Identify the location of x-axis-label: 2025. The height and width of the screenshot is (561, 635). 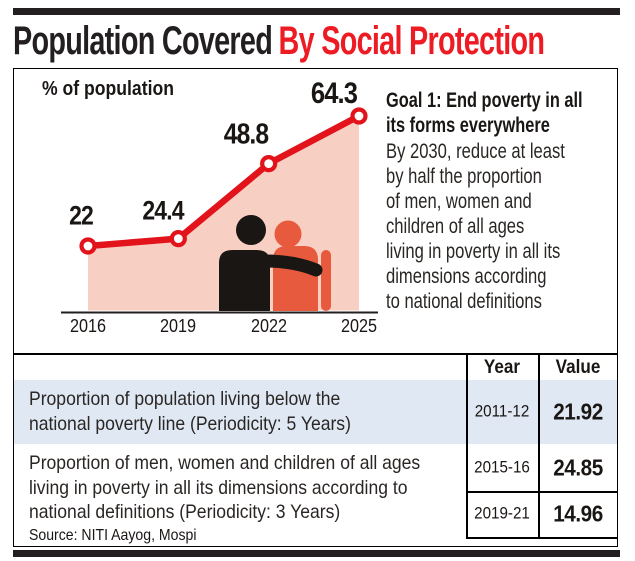
(359, 326).